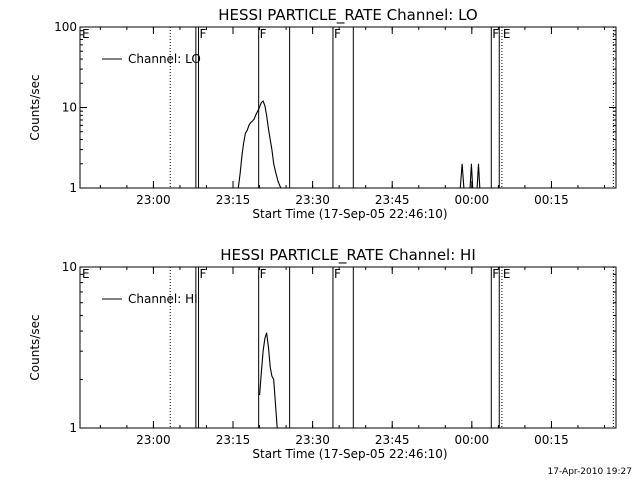  What do you see at coordinates (589, 472) in the screenshot?
I see `plot-timestamp: 17-Apr-2010 19:27` at bounding box center [589, 472].